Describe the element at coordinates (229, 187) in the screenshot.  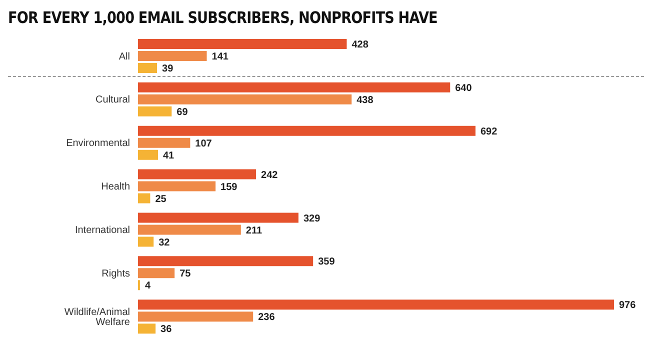
I see `data-label: 159` at that location.